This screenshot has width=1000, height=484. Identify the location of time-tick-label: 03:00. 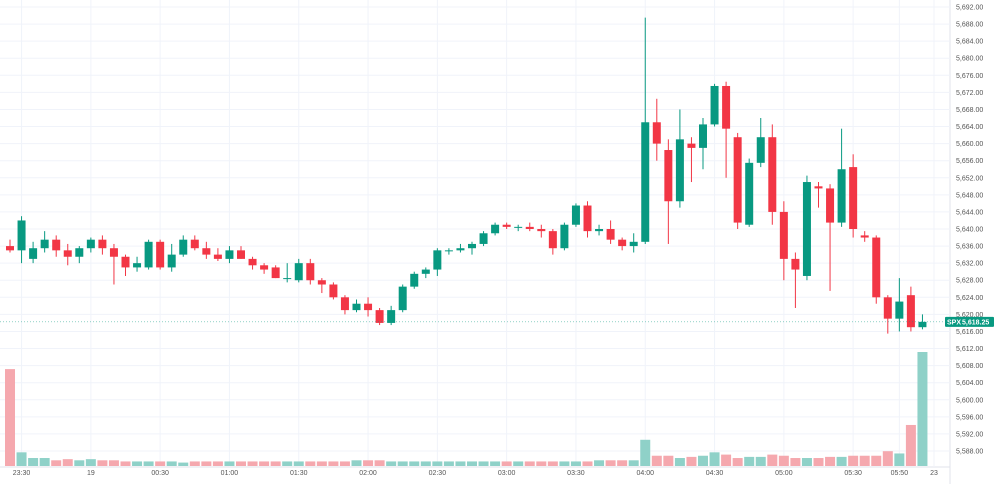
(507, 473).